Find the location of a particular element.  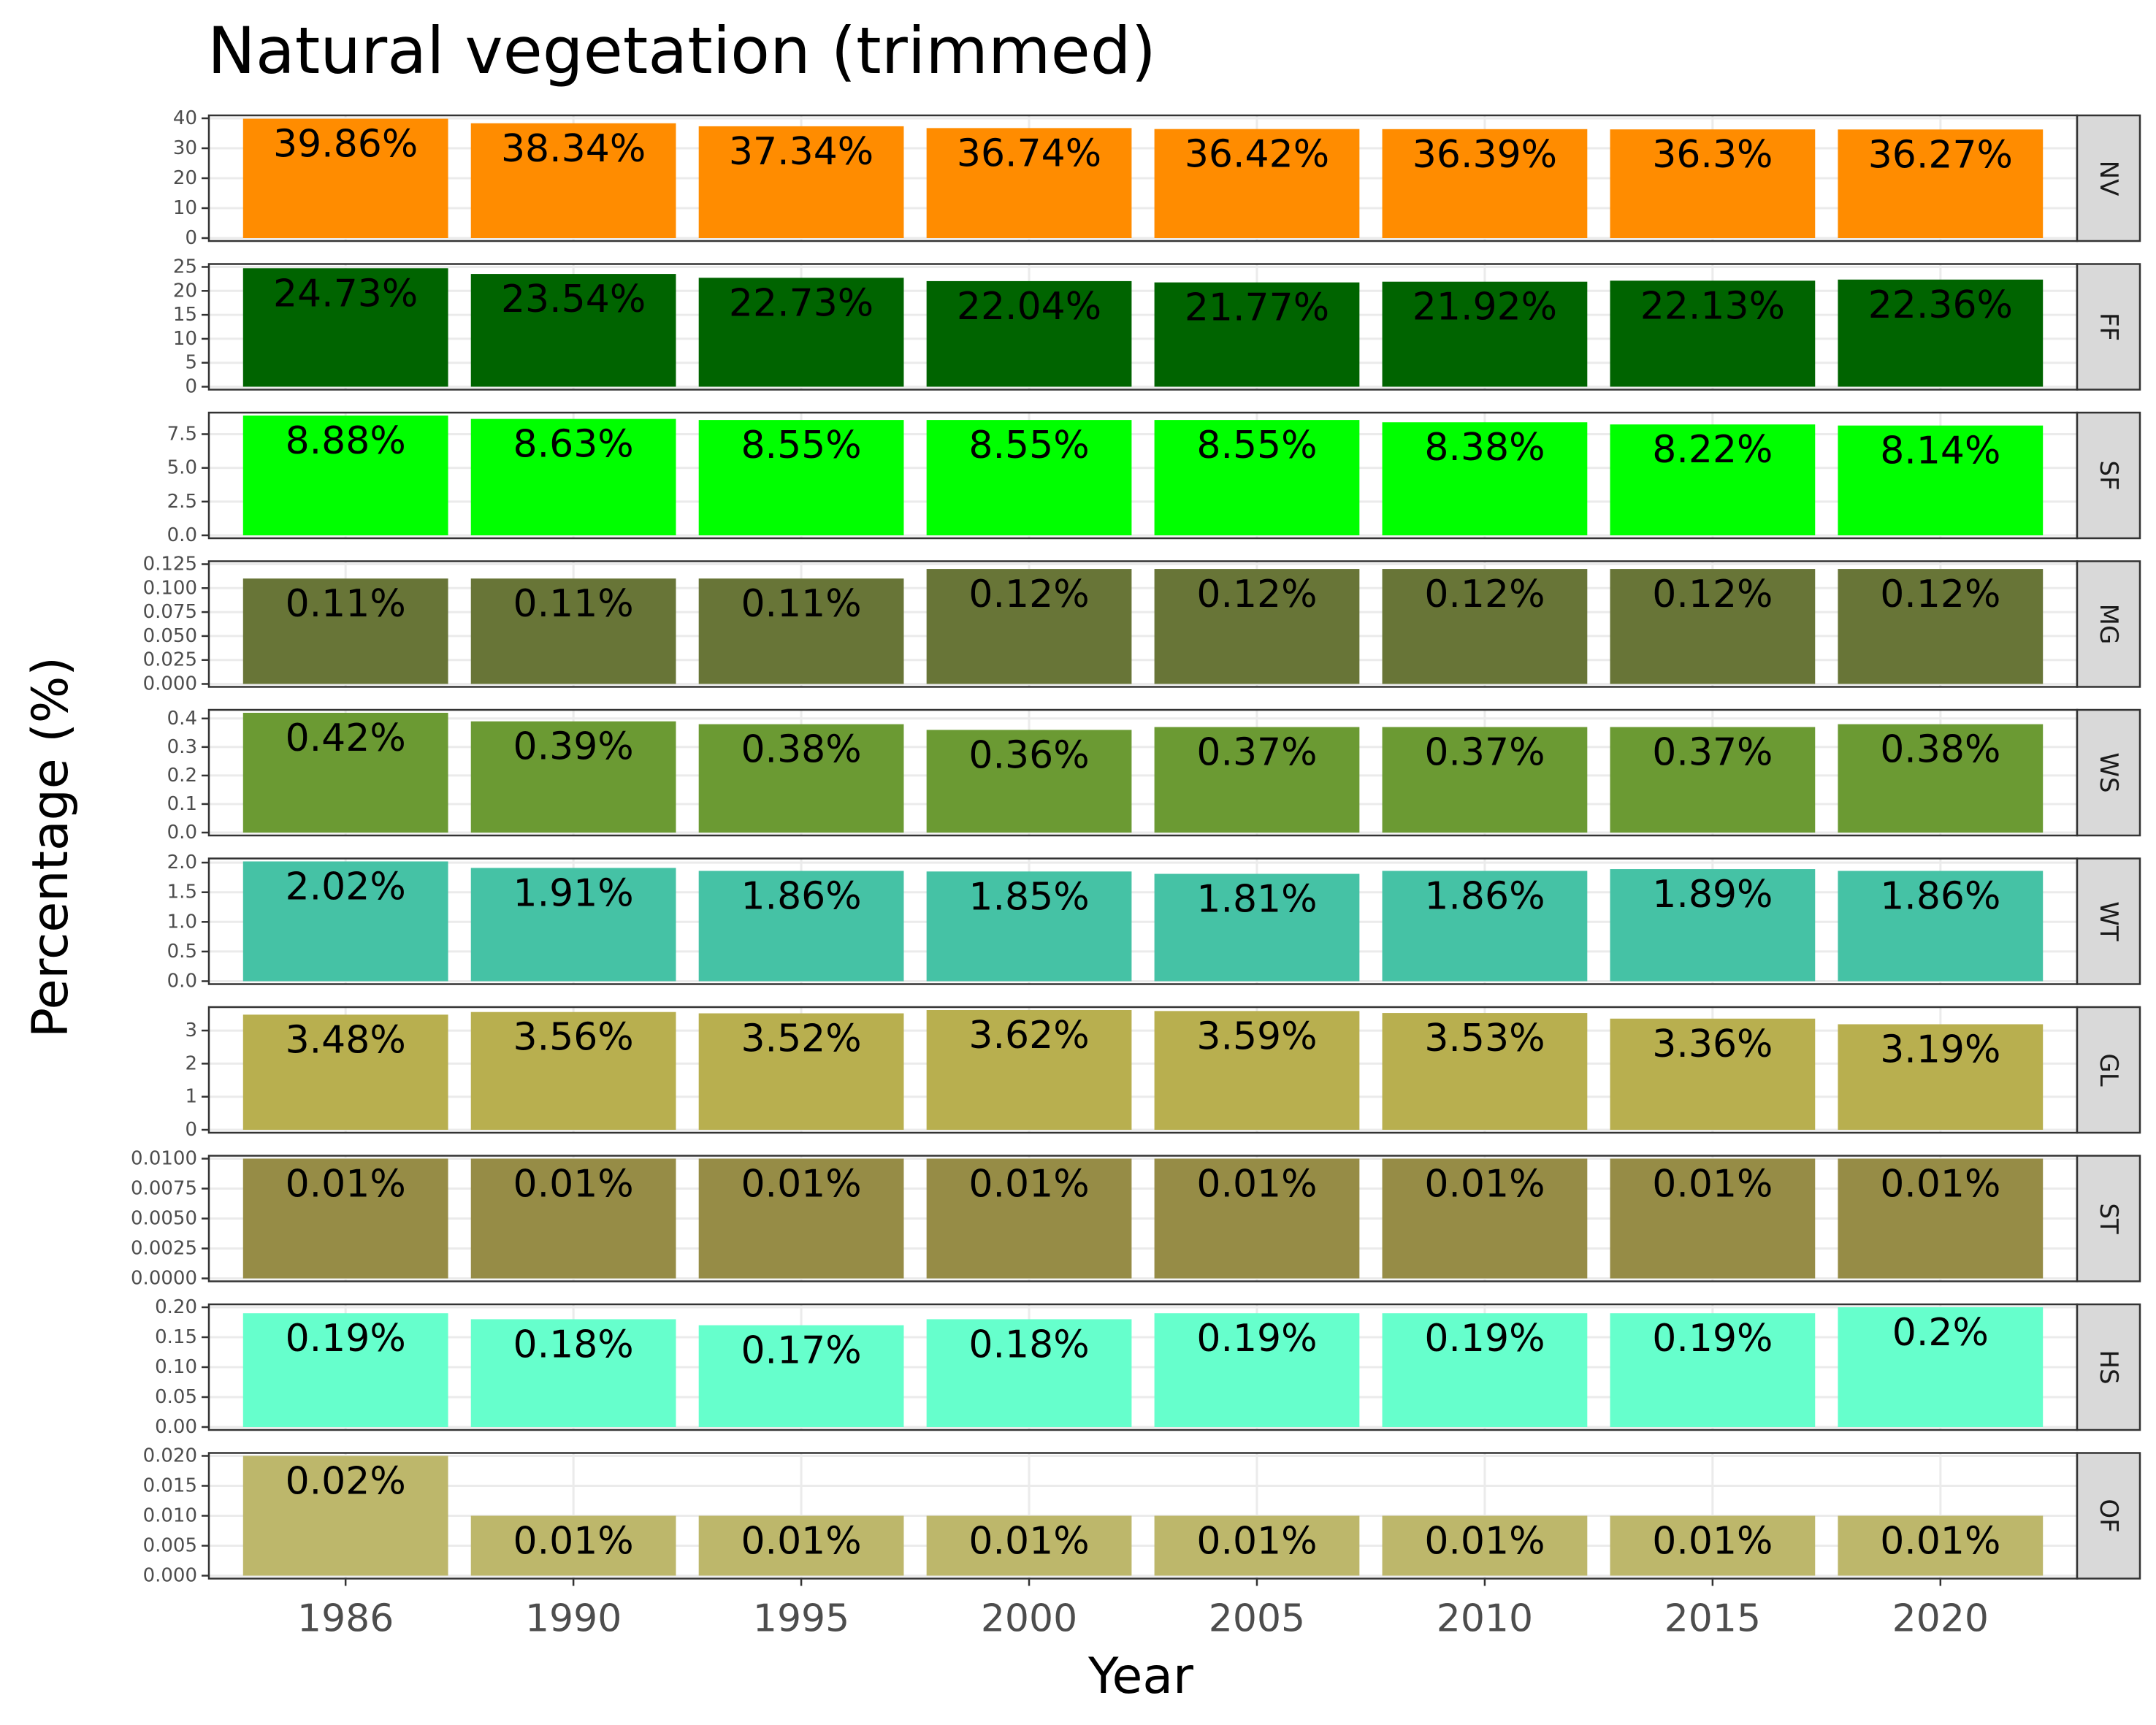

bar-nv-1990 is located at coordinates (573, 180).